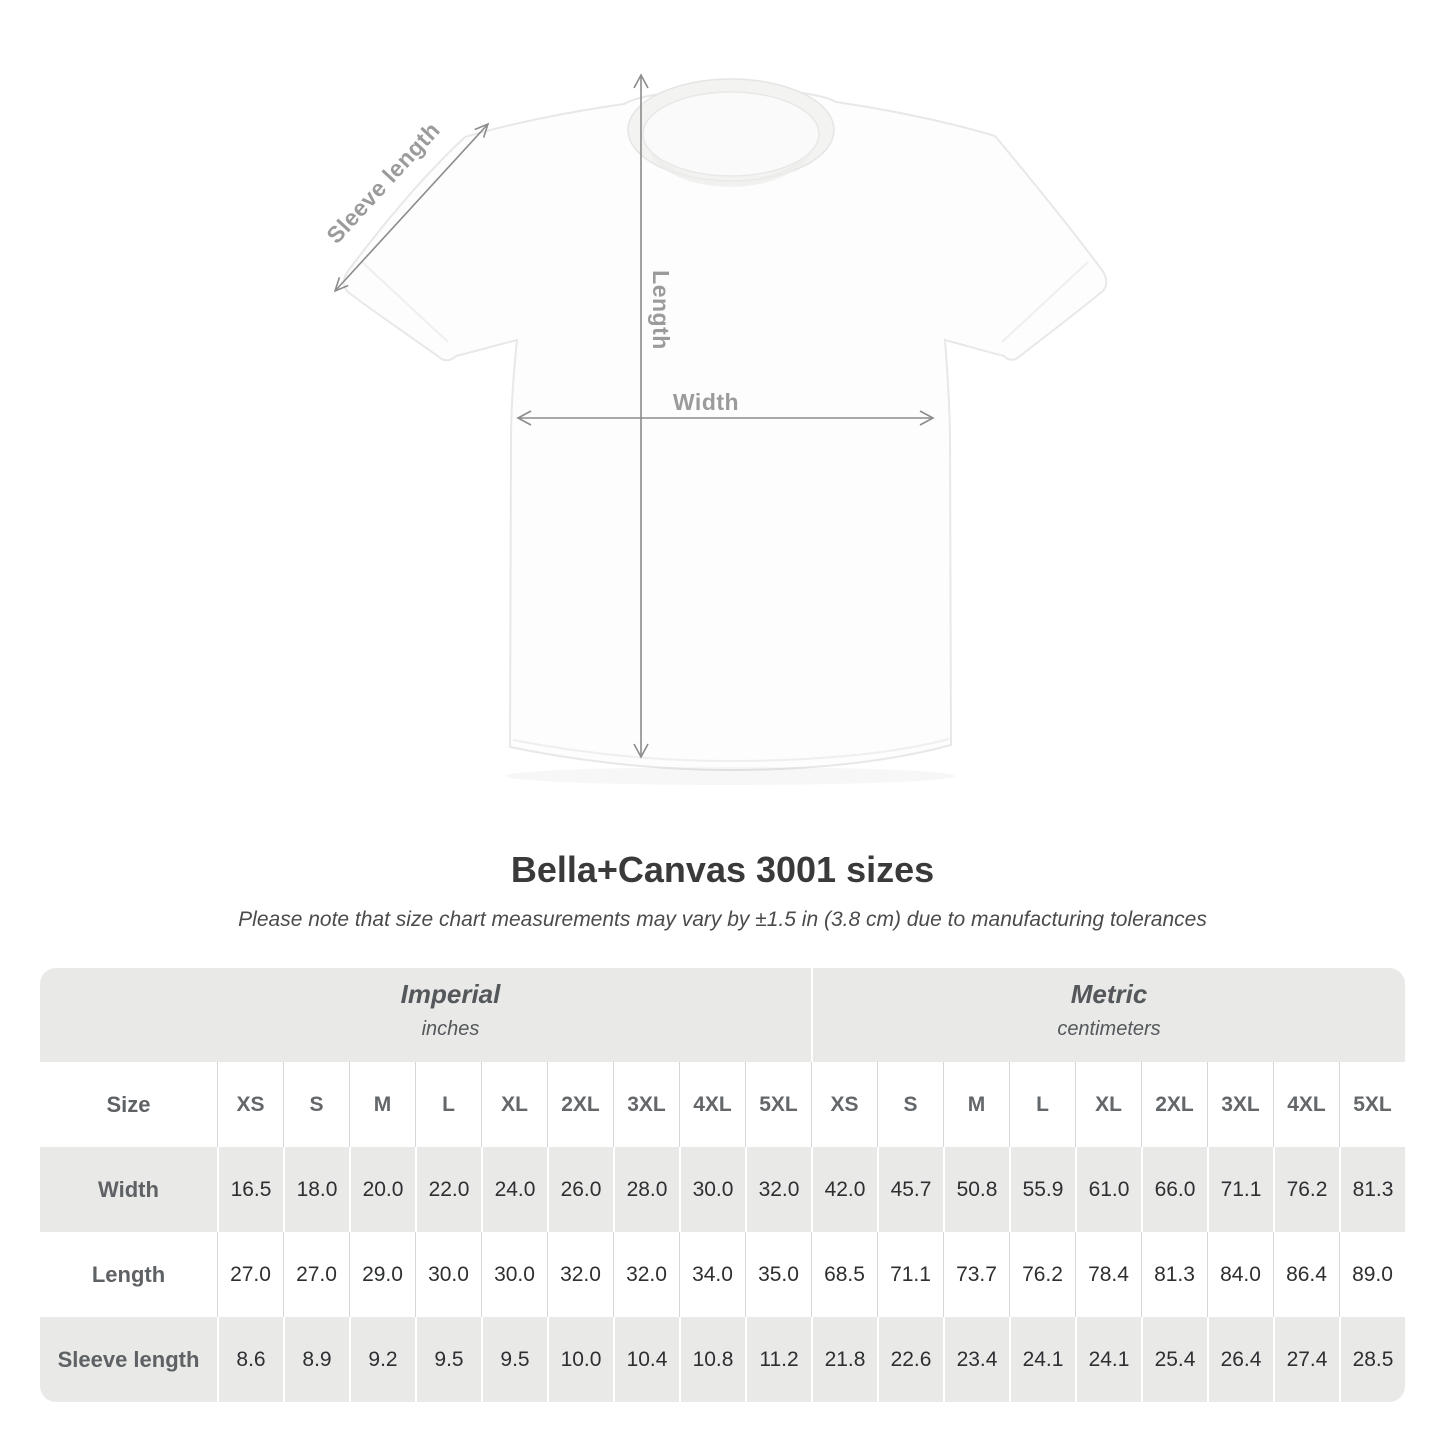 This screenshot has height=1445, width=1445. I want to click on row-label: Sleeve length, so click(128, 1359).